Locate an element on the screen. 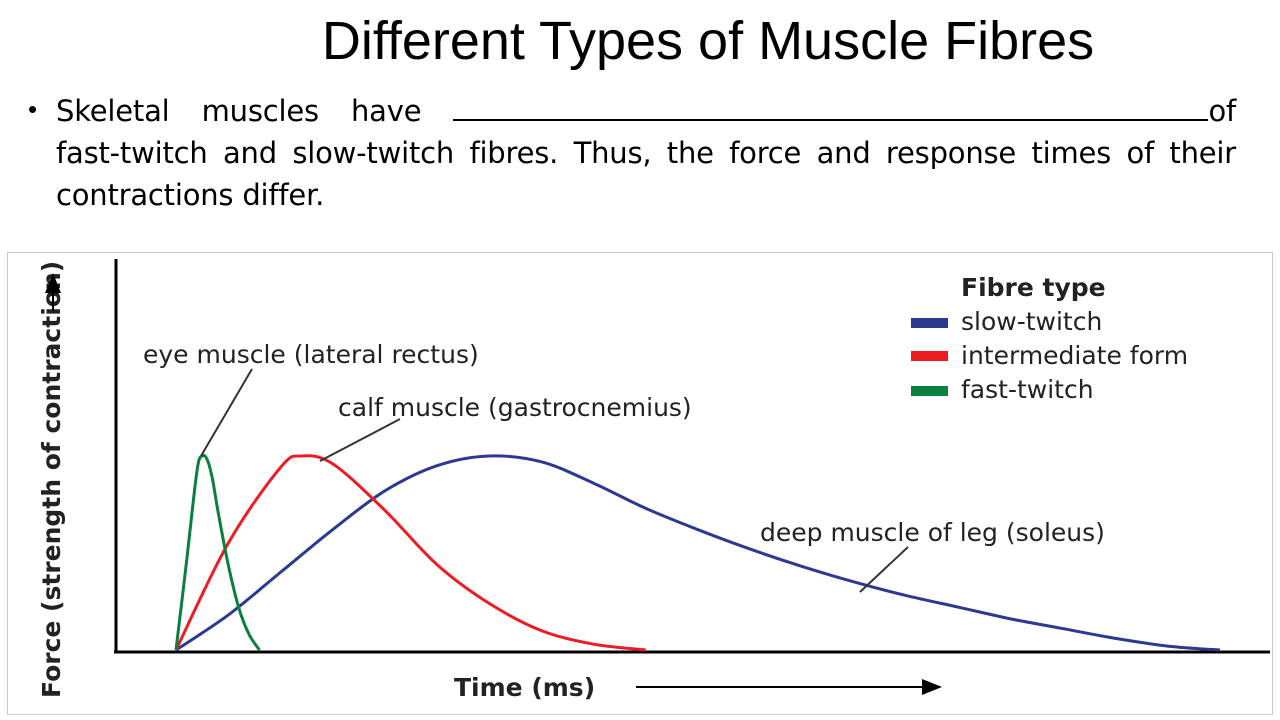 The image size is (1280, 720). legend-swatch-fast-twitch is located at coordinates (929, 391).